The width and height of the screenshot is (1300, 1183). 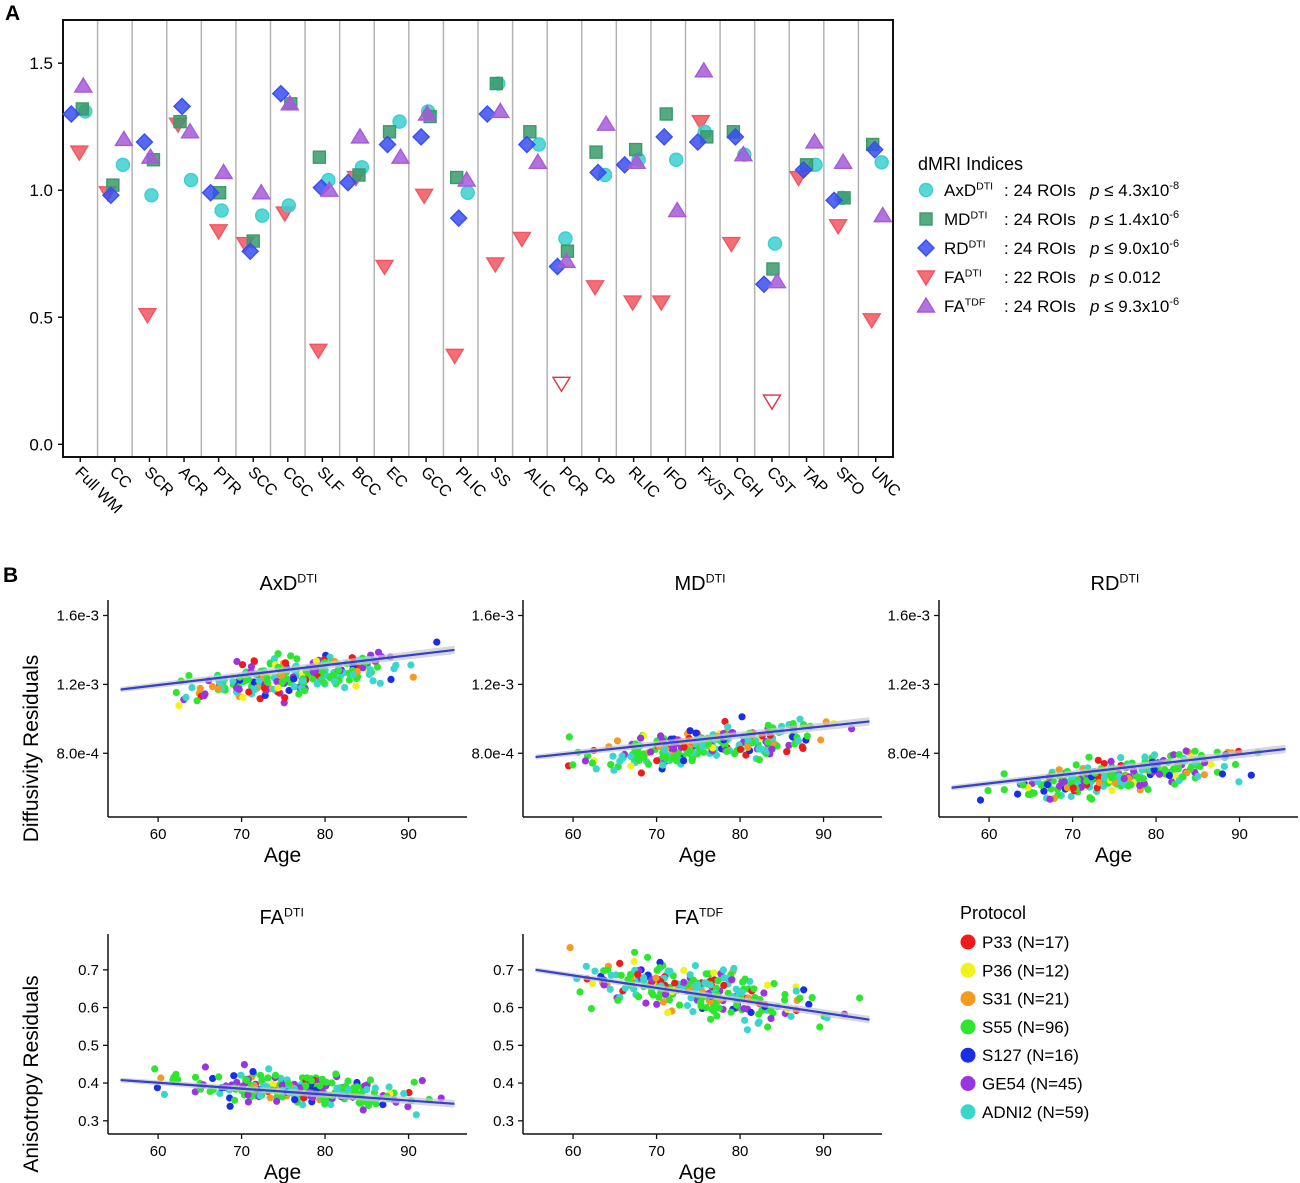 I want to click on legend-label-axd-base: AxD, so click(x=960, y=190).